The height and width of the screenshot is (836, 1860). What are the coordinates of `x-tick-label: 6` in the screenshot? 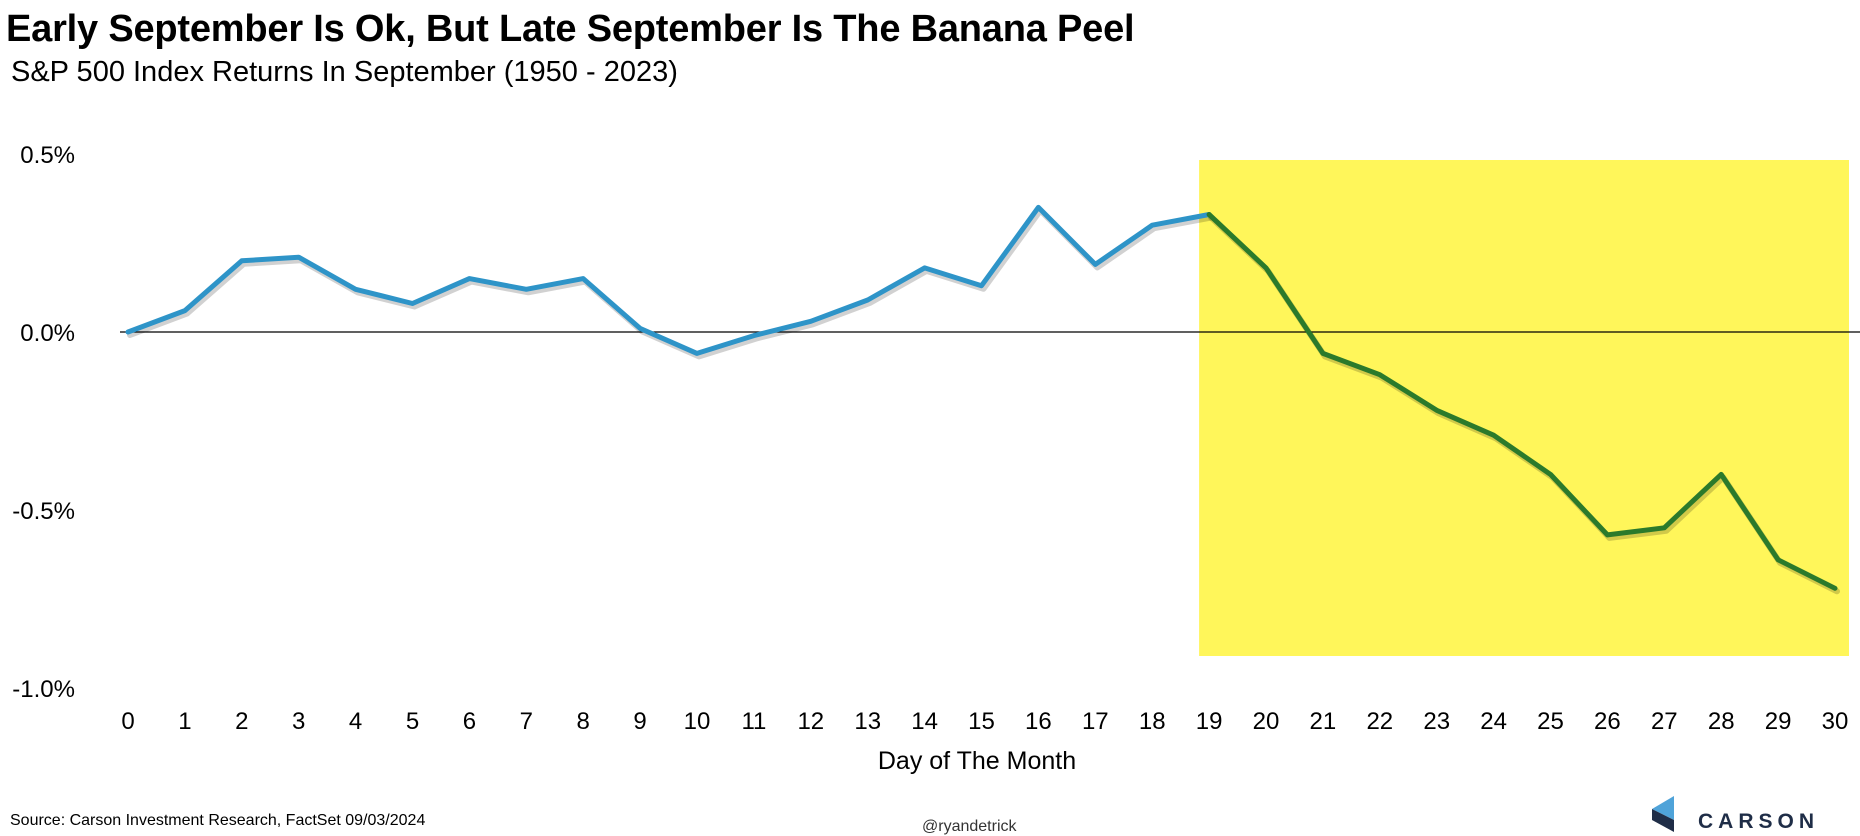 It's located at (469, 721).